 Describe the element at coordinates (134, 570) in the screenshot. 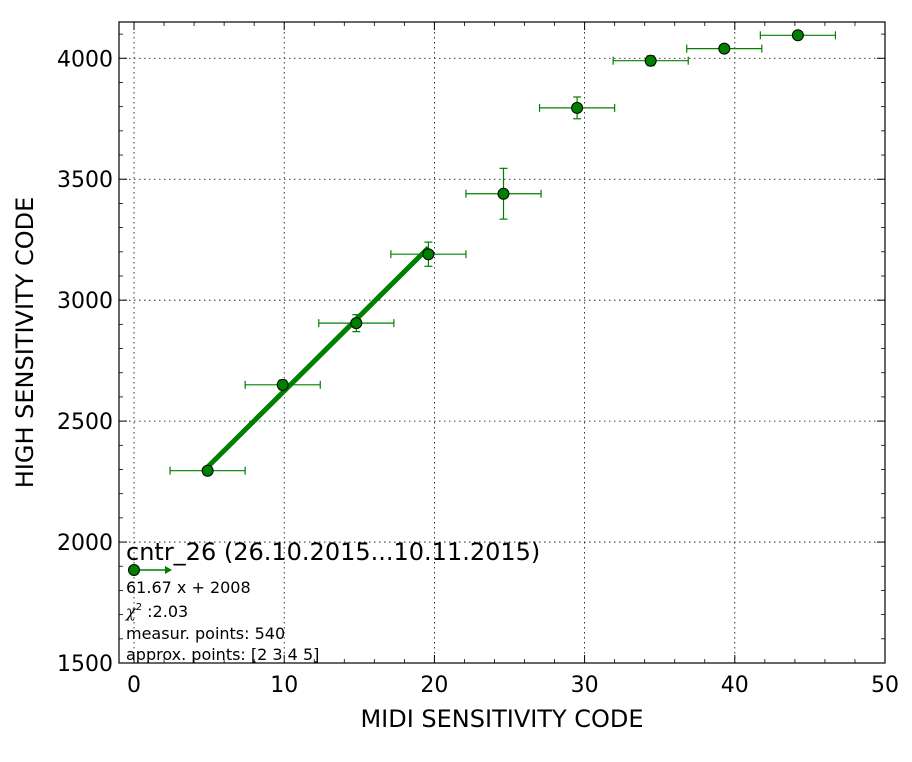

I see `legend-swatch-marker` at that location.